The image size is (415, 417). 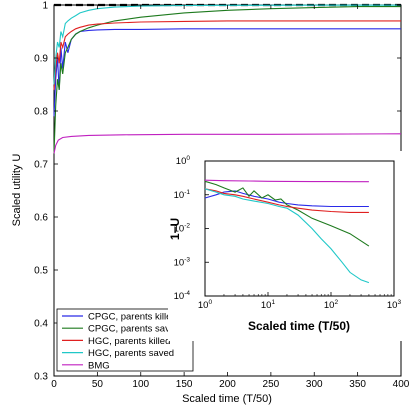 I want to click on legend-label-bmg: BMG, so click(x=99, y=365).